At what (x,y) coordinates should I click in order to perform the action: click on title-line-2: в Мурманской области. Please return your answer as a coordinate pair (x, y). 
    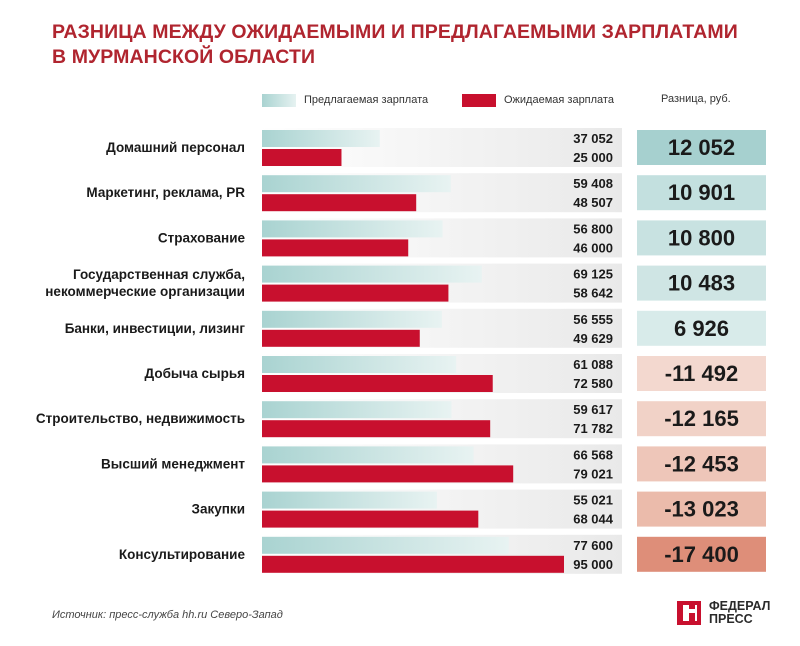
    Looking at the image, I should click on (184, 57).